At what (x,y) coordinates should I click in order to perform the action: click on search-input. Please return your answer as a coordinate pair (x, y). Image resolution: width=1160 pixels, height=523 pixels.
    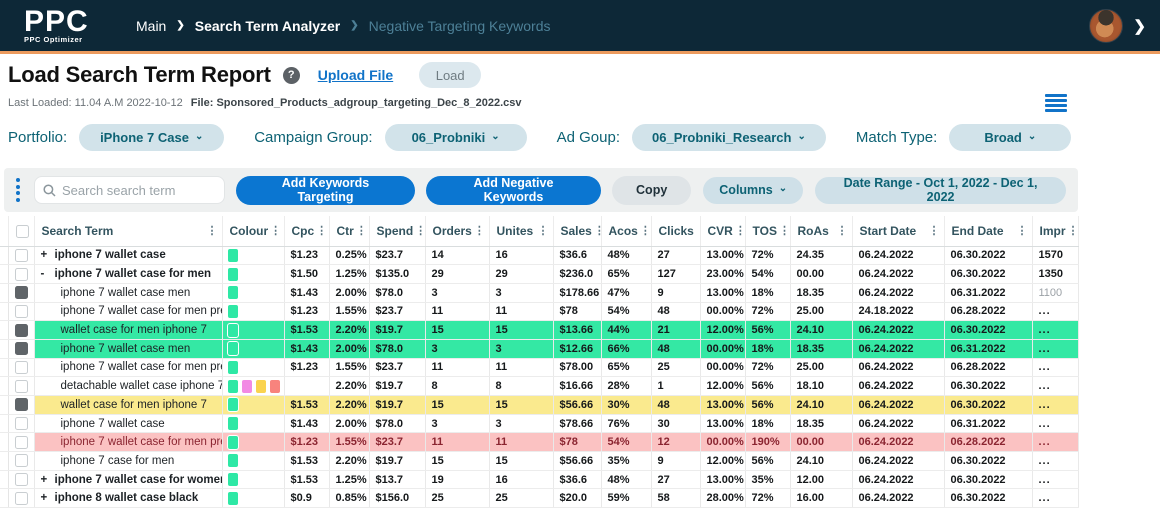
    Looking at the image, I should click on (139, 190).